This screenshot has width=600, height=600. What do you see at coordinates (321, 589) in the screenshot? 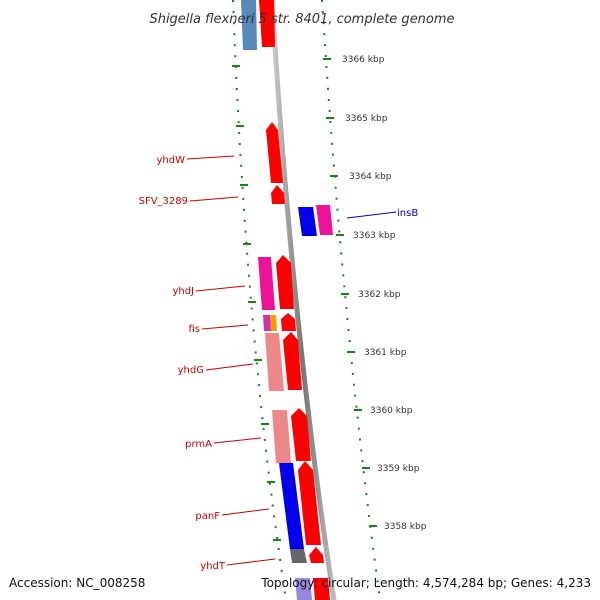
I see `gene-red-bottom` at bounding box center [321, 589].